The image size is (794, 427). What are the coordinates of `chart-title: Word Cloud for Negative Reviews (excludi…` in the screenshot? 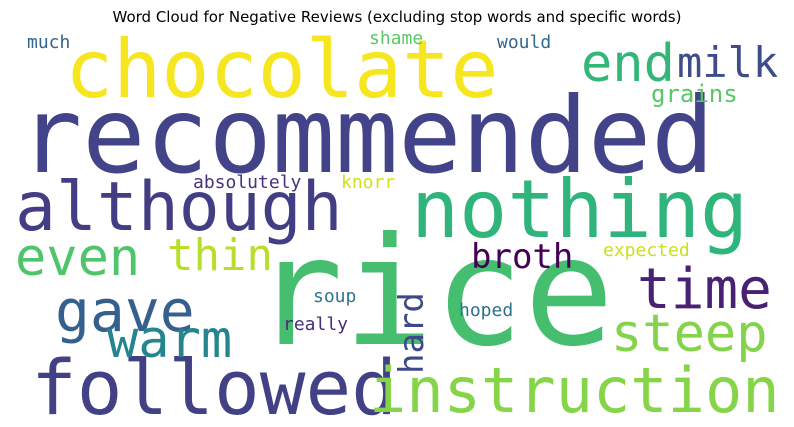 It's located at (397, 17).